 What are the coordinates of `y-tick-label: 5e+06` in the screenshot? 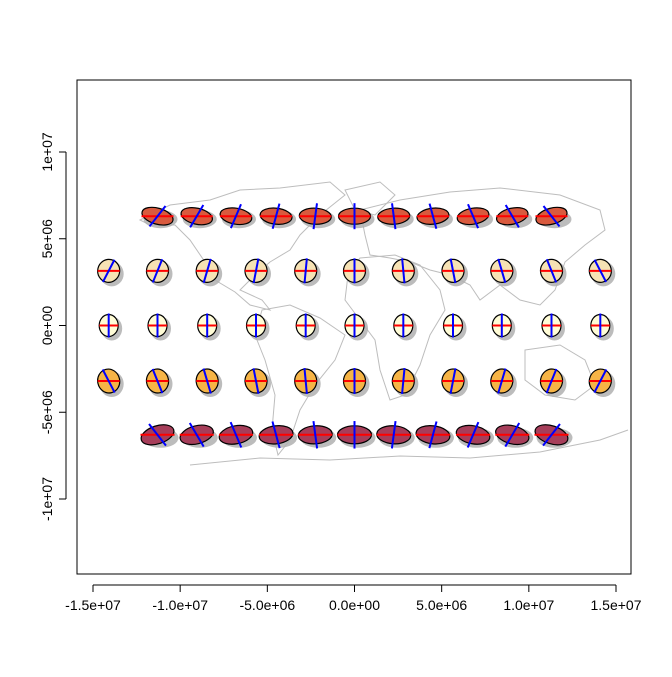 It's located at (47, 239).